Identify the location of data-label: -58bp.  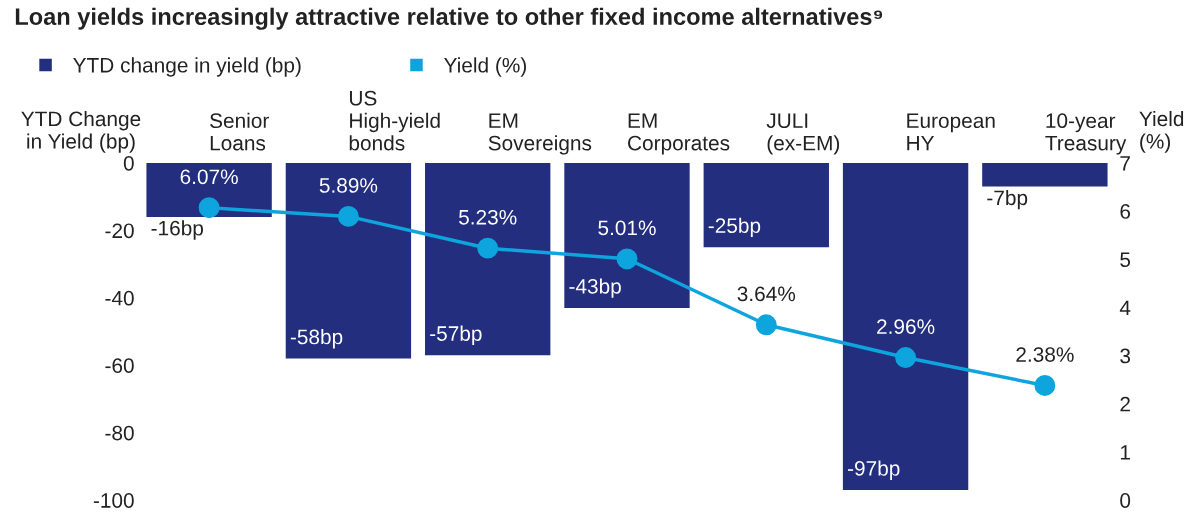
(316, 338).